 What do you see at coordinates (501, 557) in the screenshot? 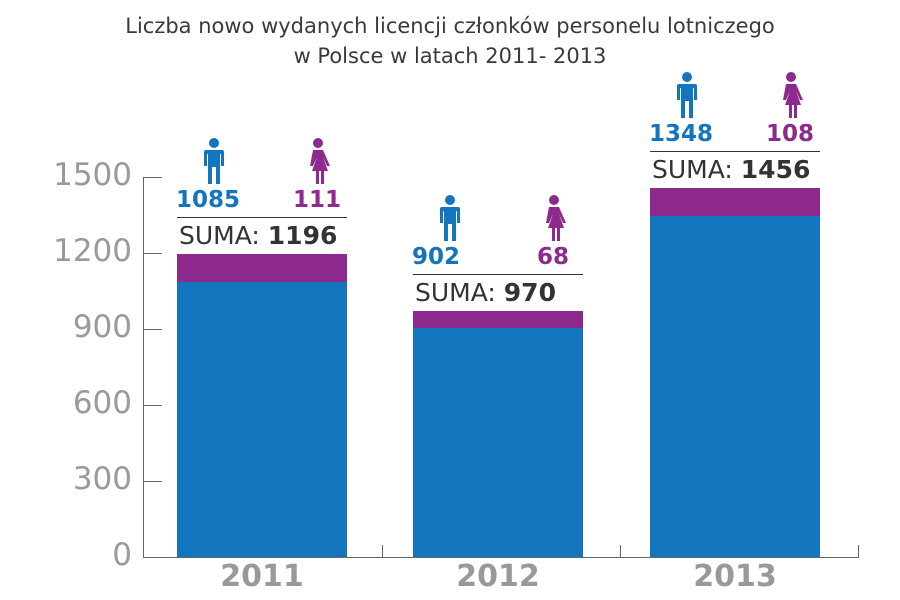
I see `x-axis-line` at bounding box center [501, 557].